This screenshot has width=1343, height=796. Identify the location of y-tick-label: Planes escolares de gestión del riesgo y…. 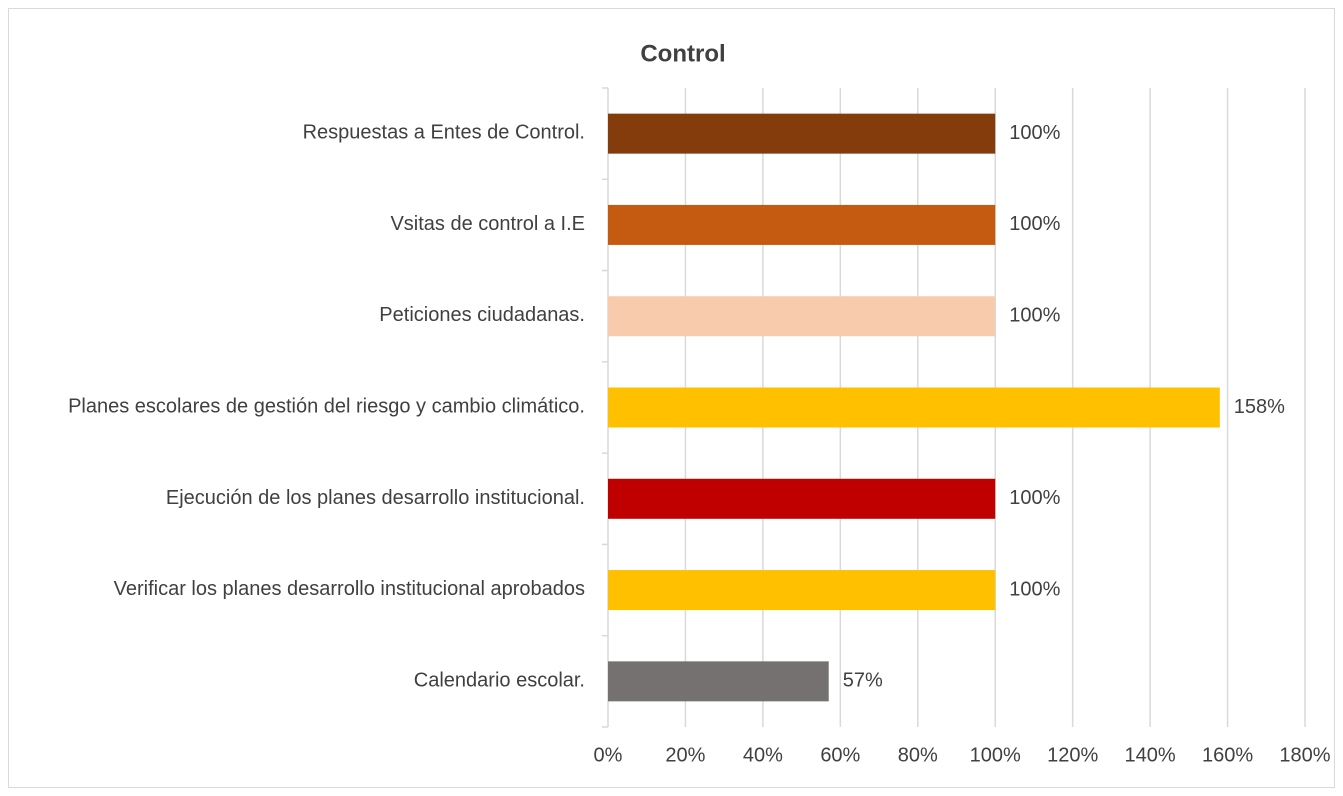
(326, 407).